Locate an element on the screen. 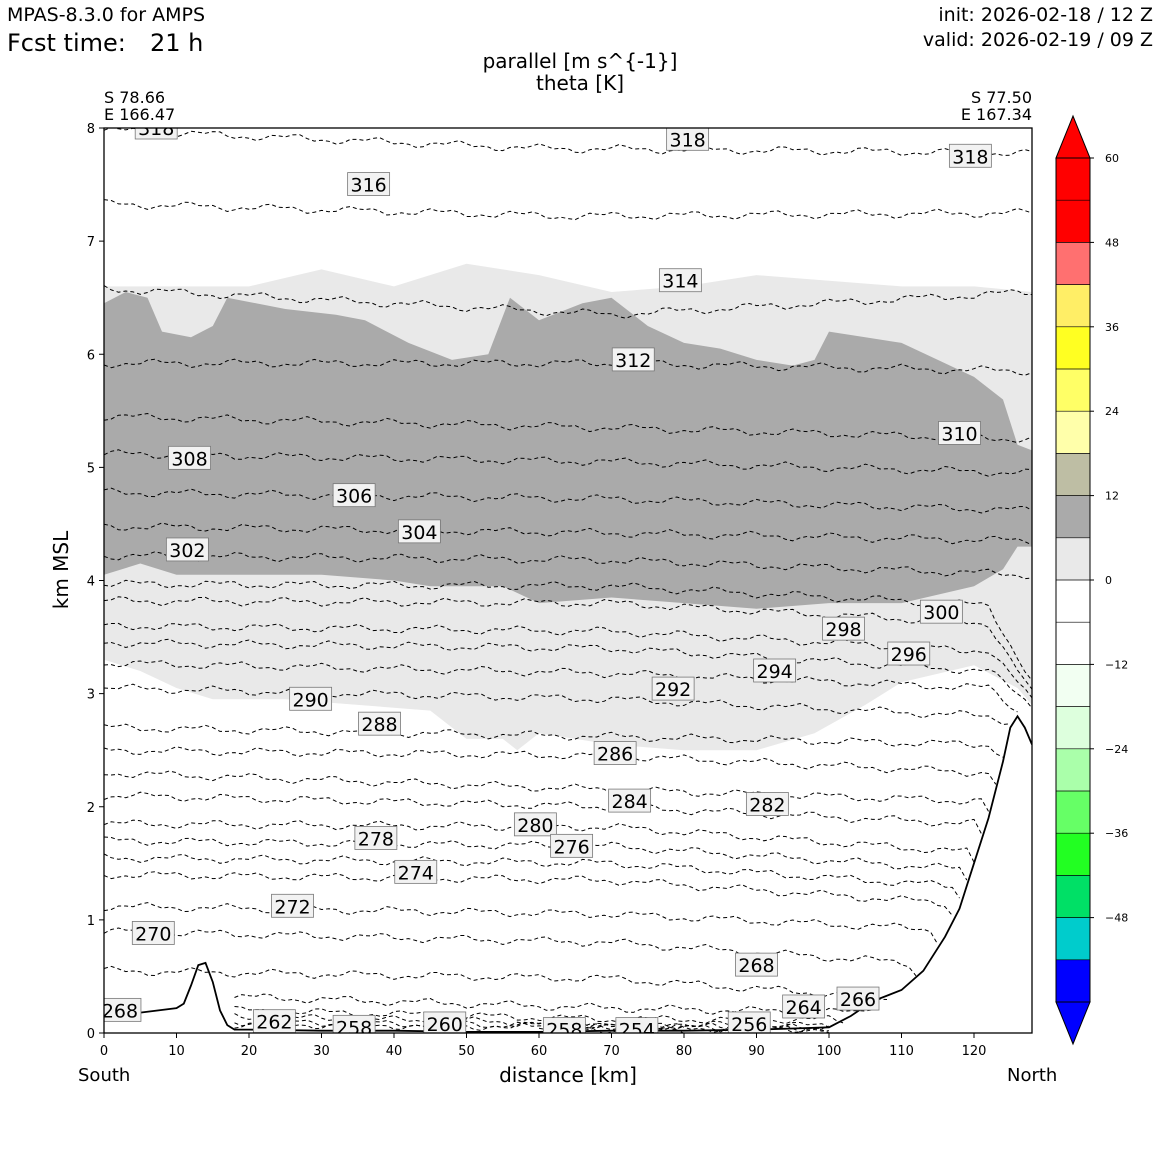 This screenshot has height=1160, width=1160. contour-label-276: 276 is located at coordinates (572, 845).